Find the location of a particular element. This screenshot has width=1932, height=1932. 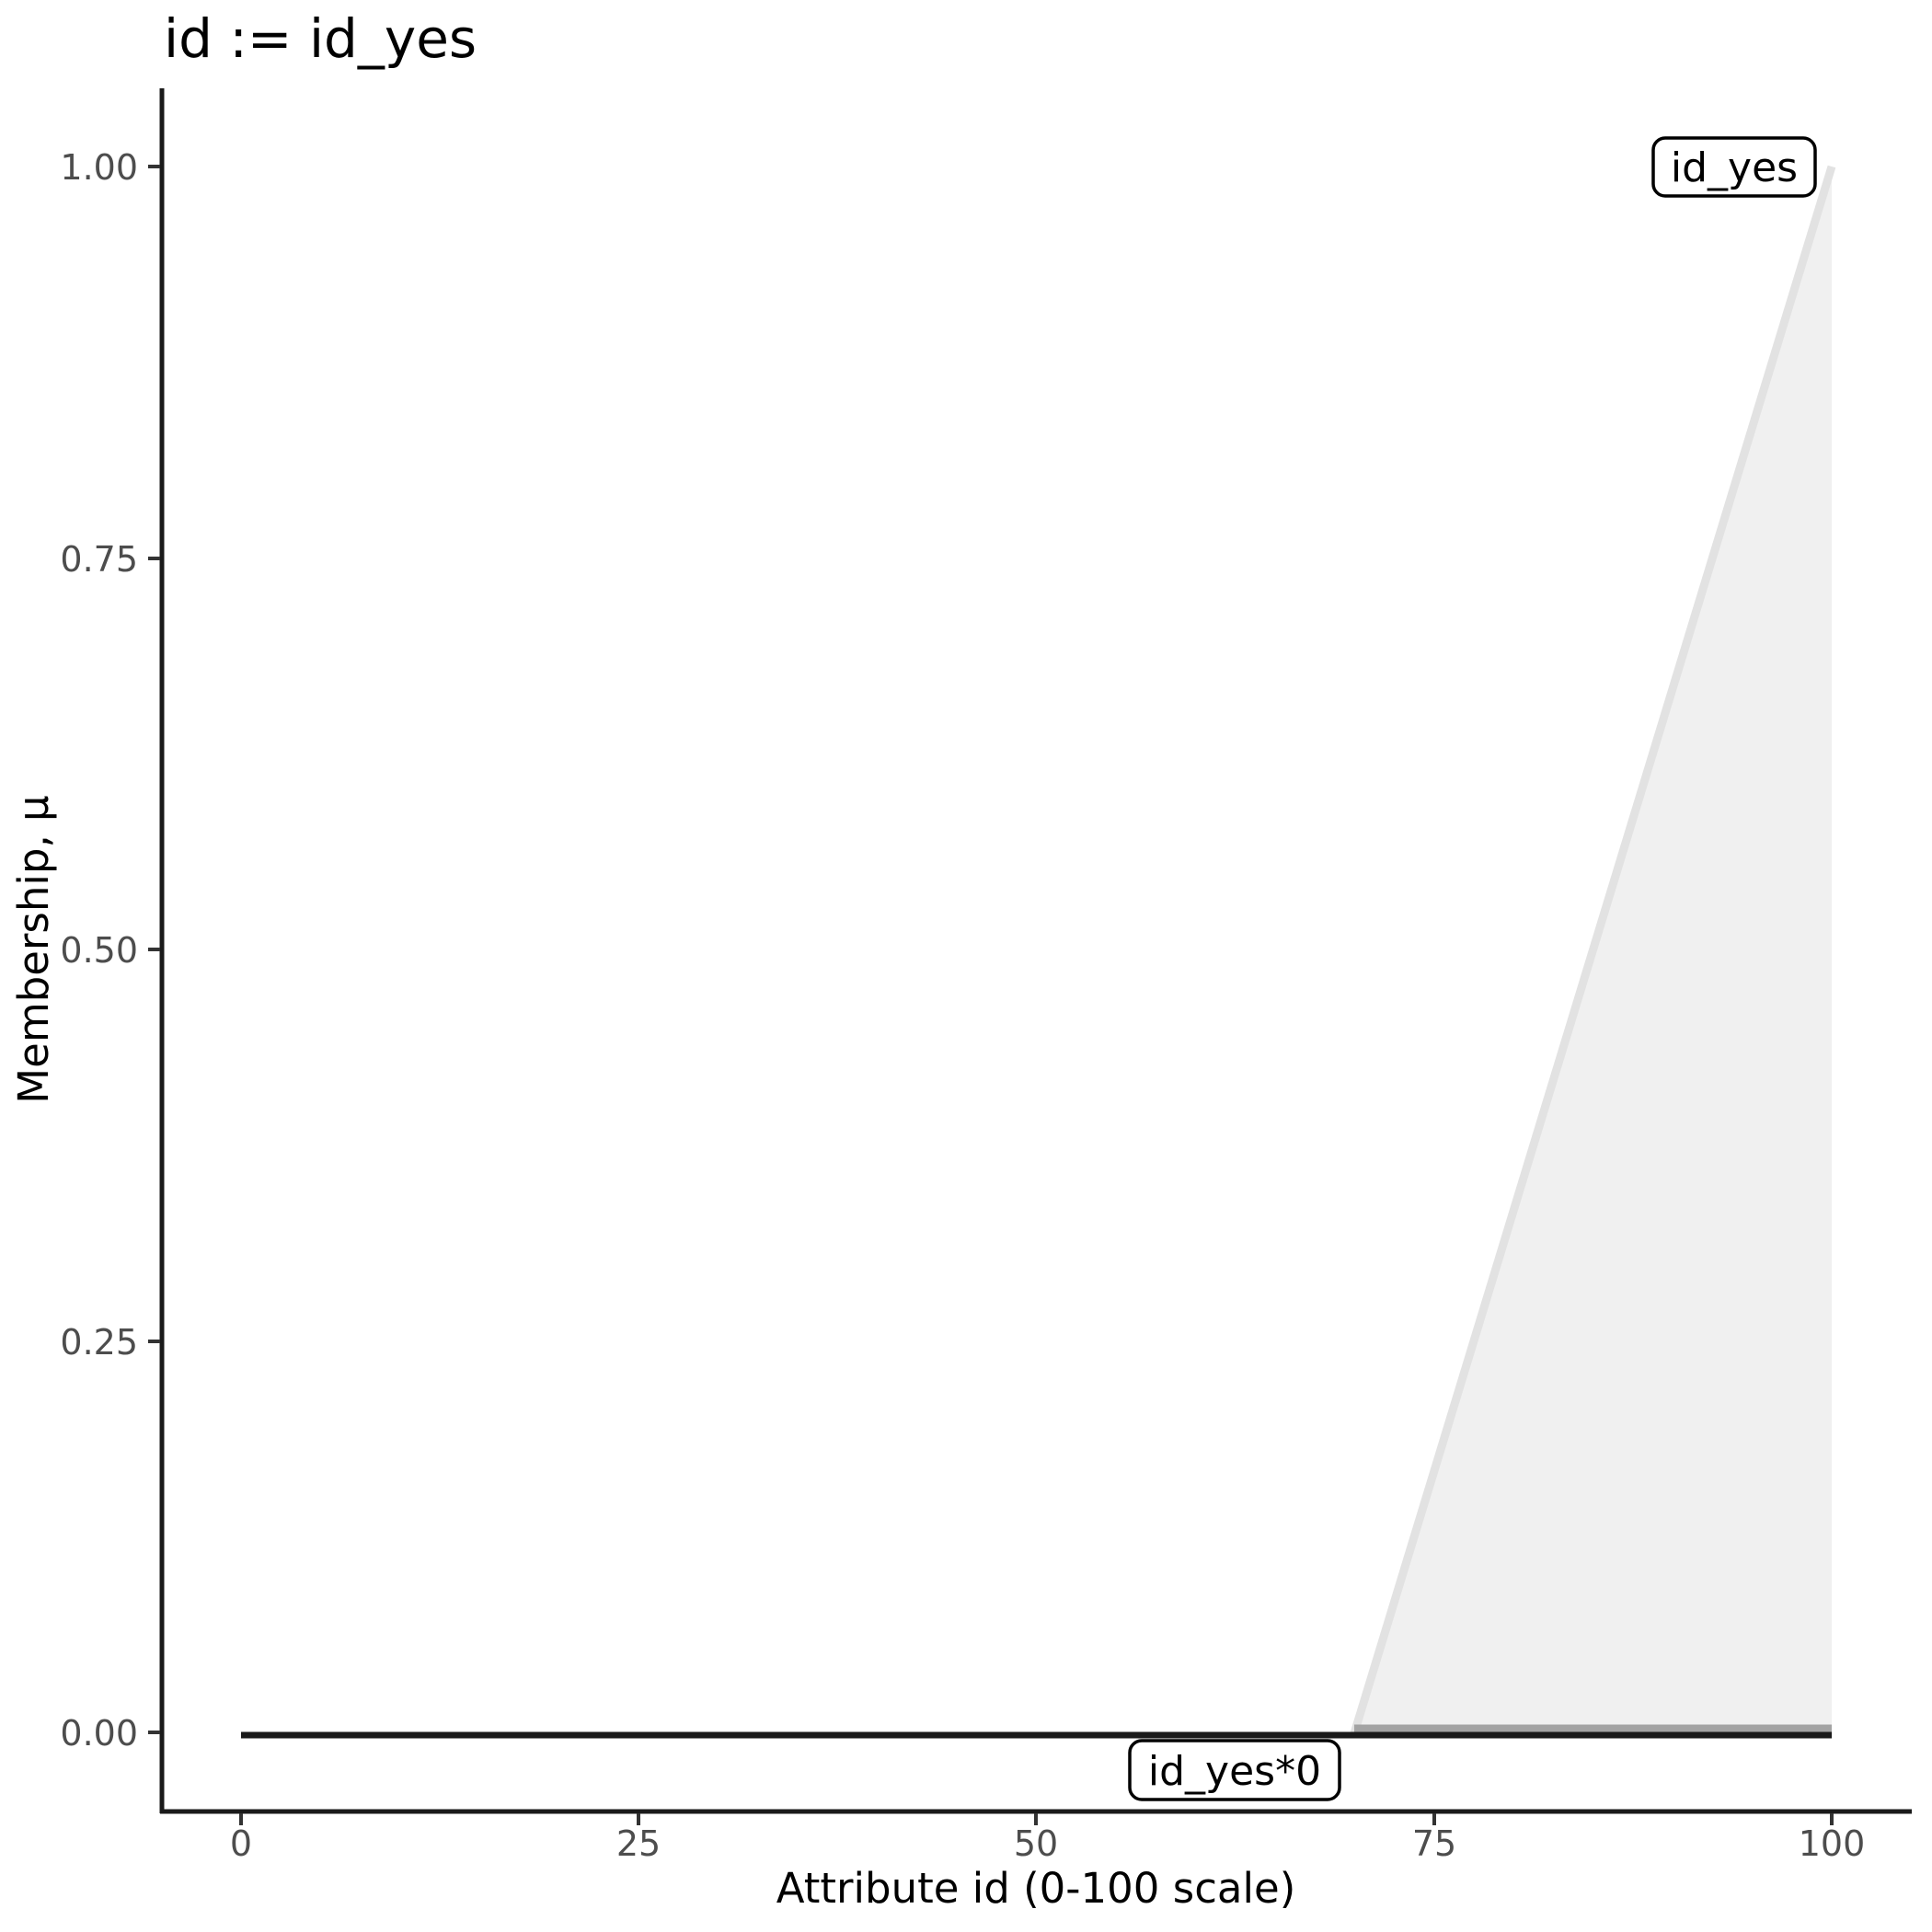

id-yes-label: id_yes is located at coordinates (1734, 167).